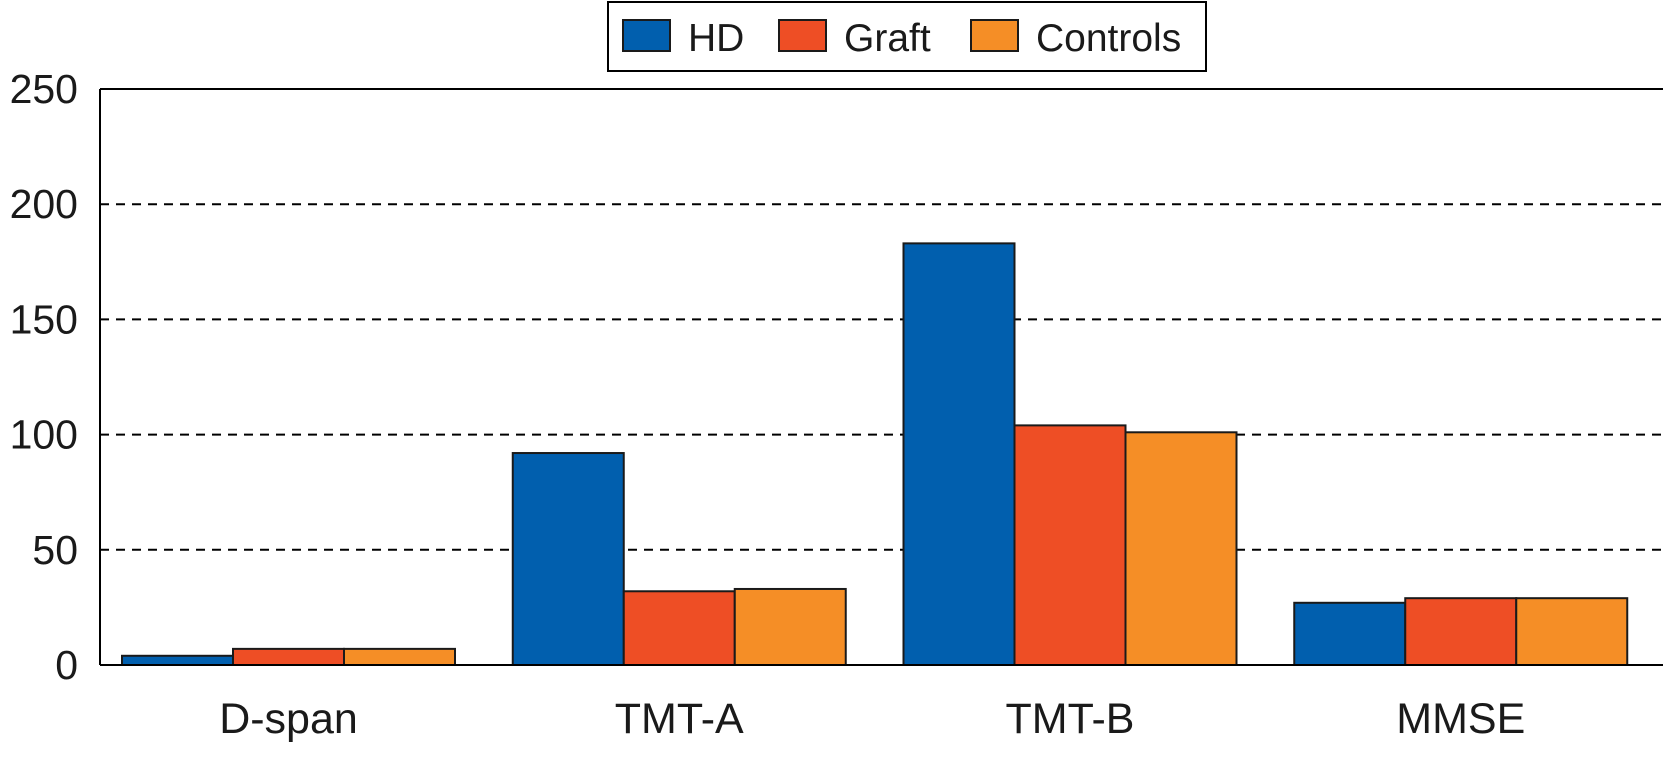 The image size is (1663, 761). What do you see at coordinates (683, 38) in the screenshot?
I see `legend-item-hd: HD` at bounding box center [683, 38].